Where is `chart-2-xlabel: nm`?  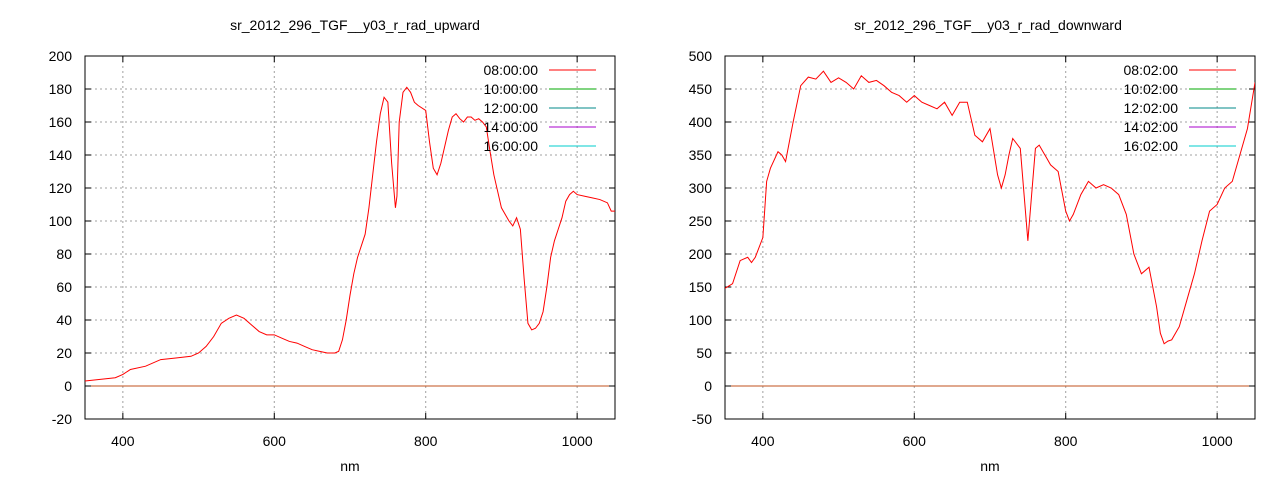
chart-2-xlabel: nm is located at coordinates (989, 466).